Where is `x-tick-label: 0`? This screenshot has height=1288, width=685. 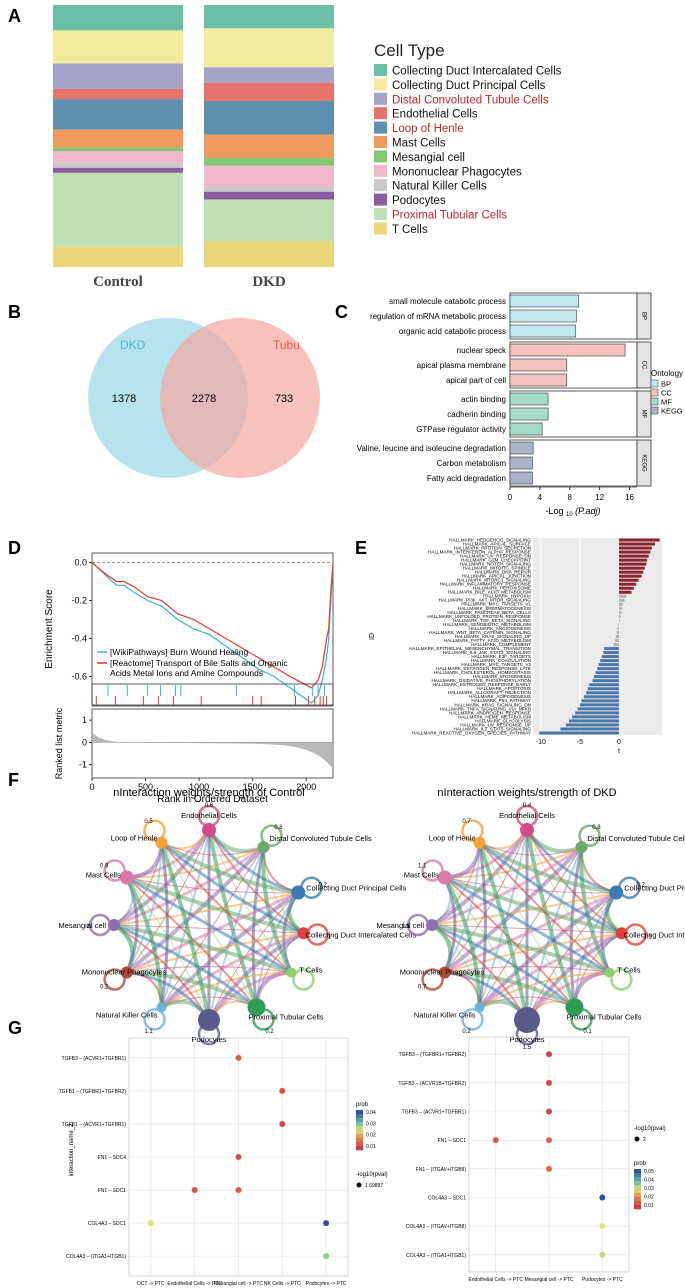
x-tick-label: 0 is located at coordinates (510, 497).